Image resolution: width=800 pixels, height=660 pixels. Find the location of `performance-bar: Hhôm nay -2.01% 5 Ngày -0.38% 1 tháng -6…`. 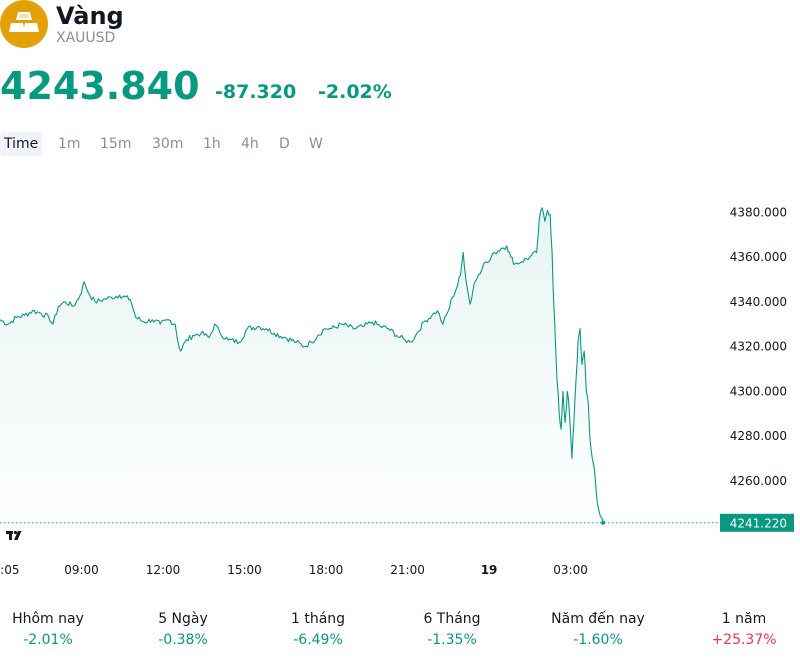

performance-bar: Hhôm nay -2.01% 5 Ngày -0.38% 1 tháng -6… is located at coordinates (400, 633).